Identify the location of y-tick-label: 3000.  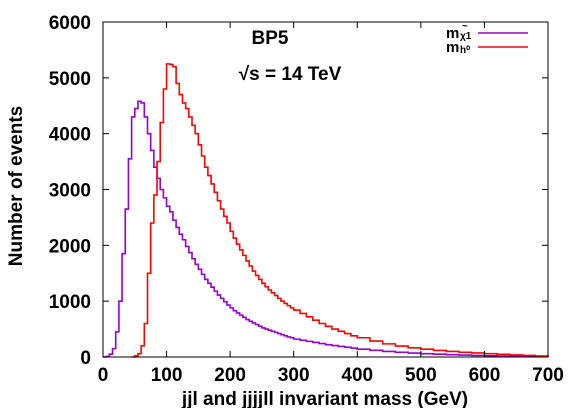
(70, 191).